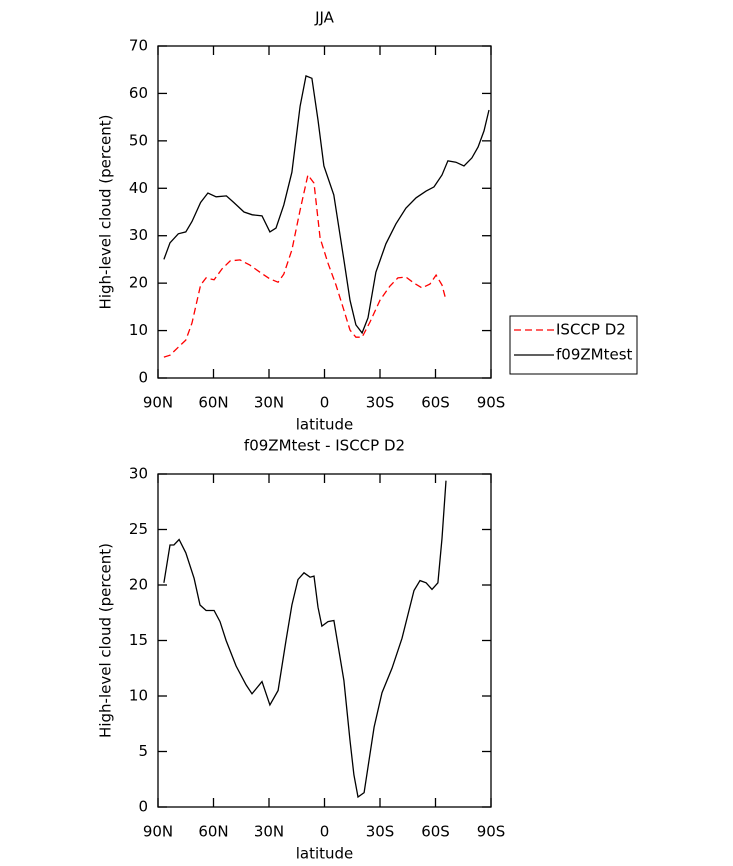 The height and width of the screenshot is (866, 733). Describe the element at coordinates (324, 18) in the screenshot. I see `chart-title: JJA` at that location.